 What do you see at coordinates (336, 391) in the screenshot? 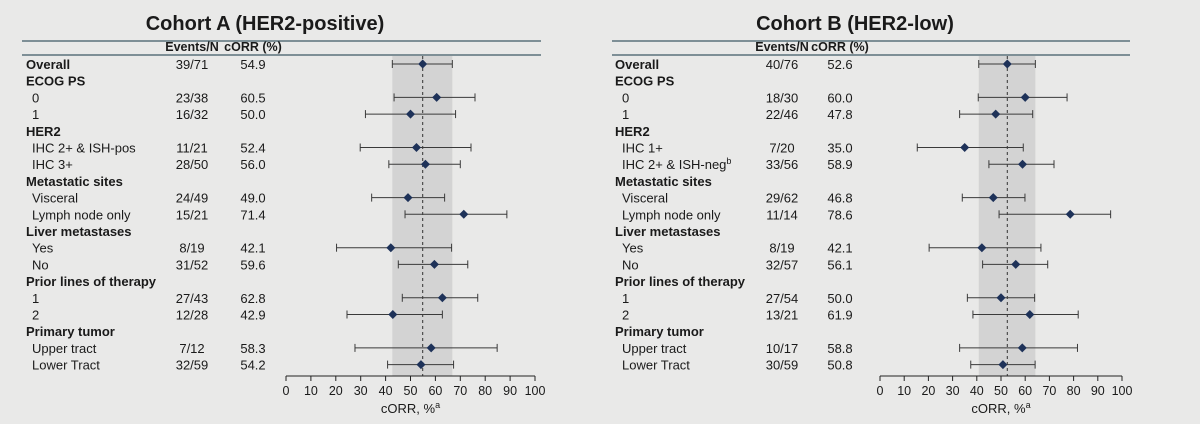
I see `x-tick-label: 20` at bounding box center [336, 391].